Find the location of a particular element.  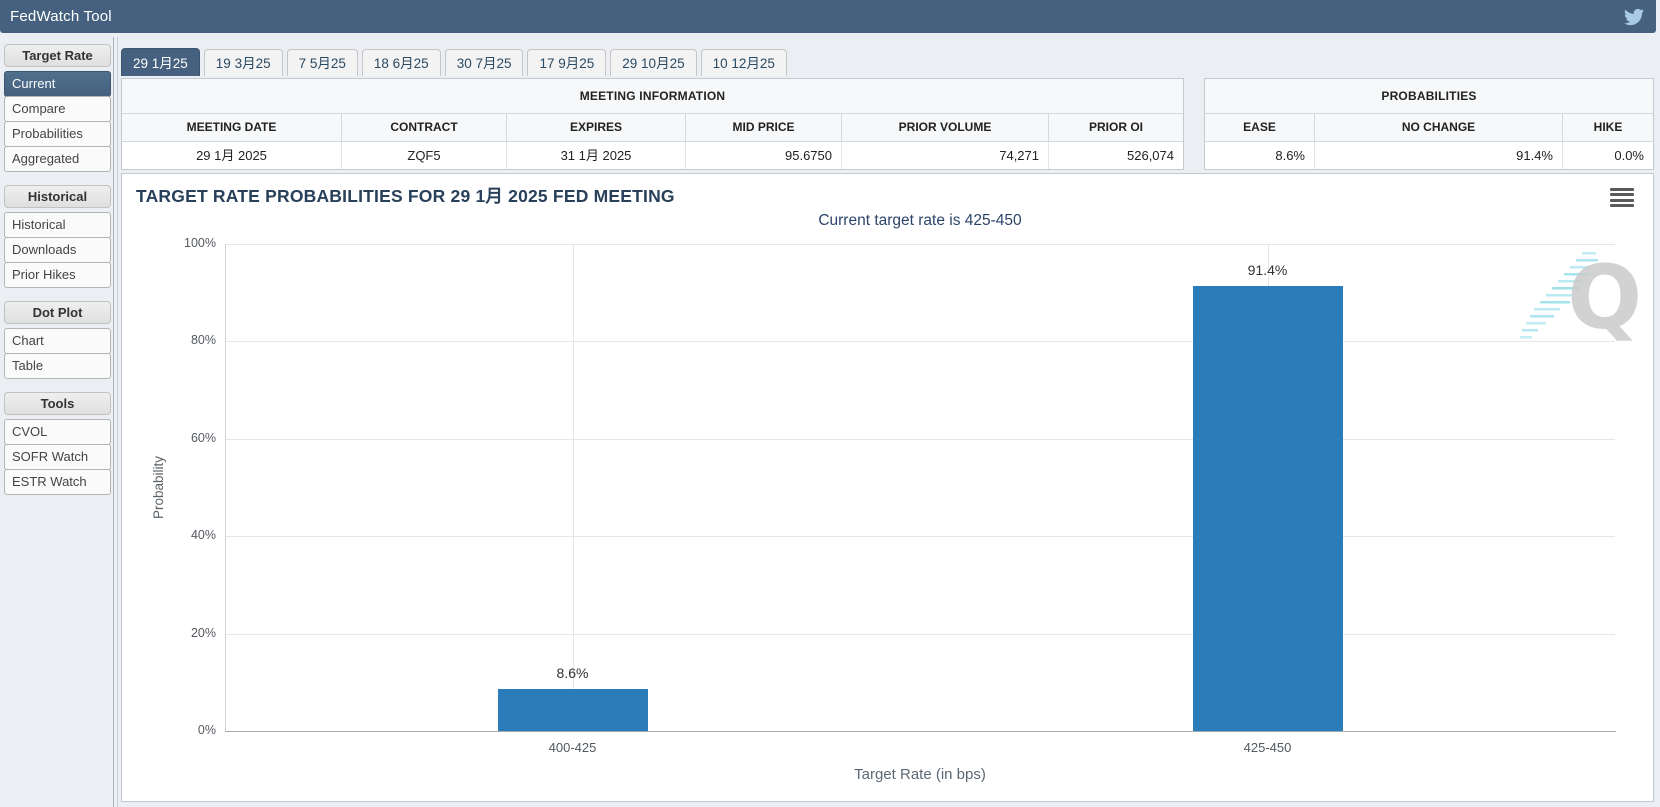

tab-18-6-25: 18 6月25 is located at coordinates (401, 62).